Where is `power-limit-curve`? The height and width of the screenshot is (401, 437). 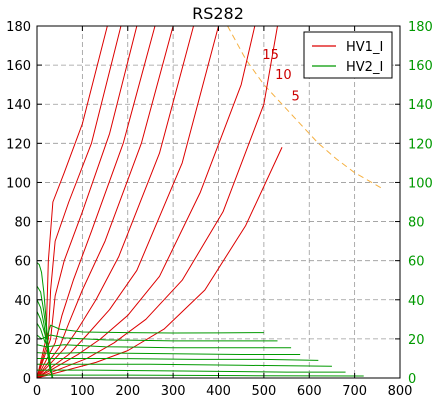
power-limit-curve is located at coordinates (305, 107).